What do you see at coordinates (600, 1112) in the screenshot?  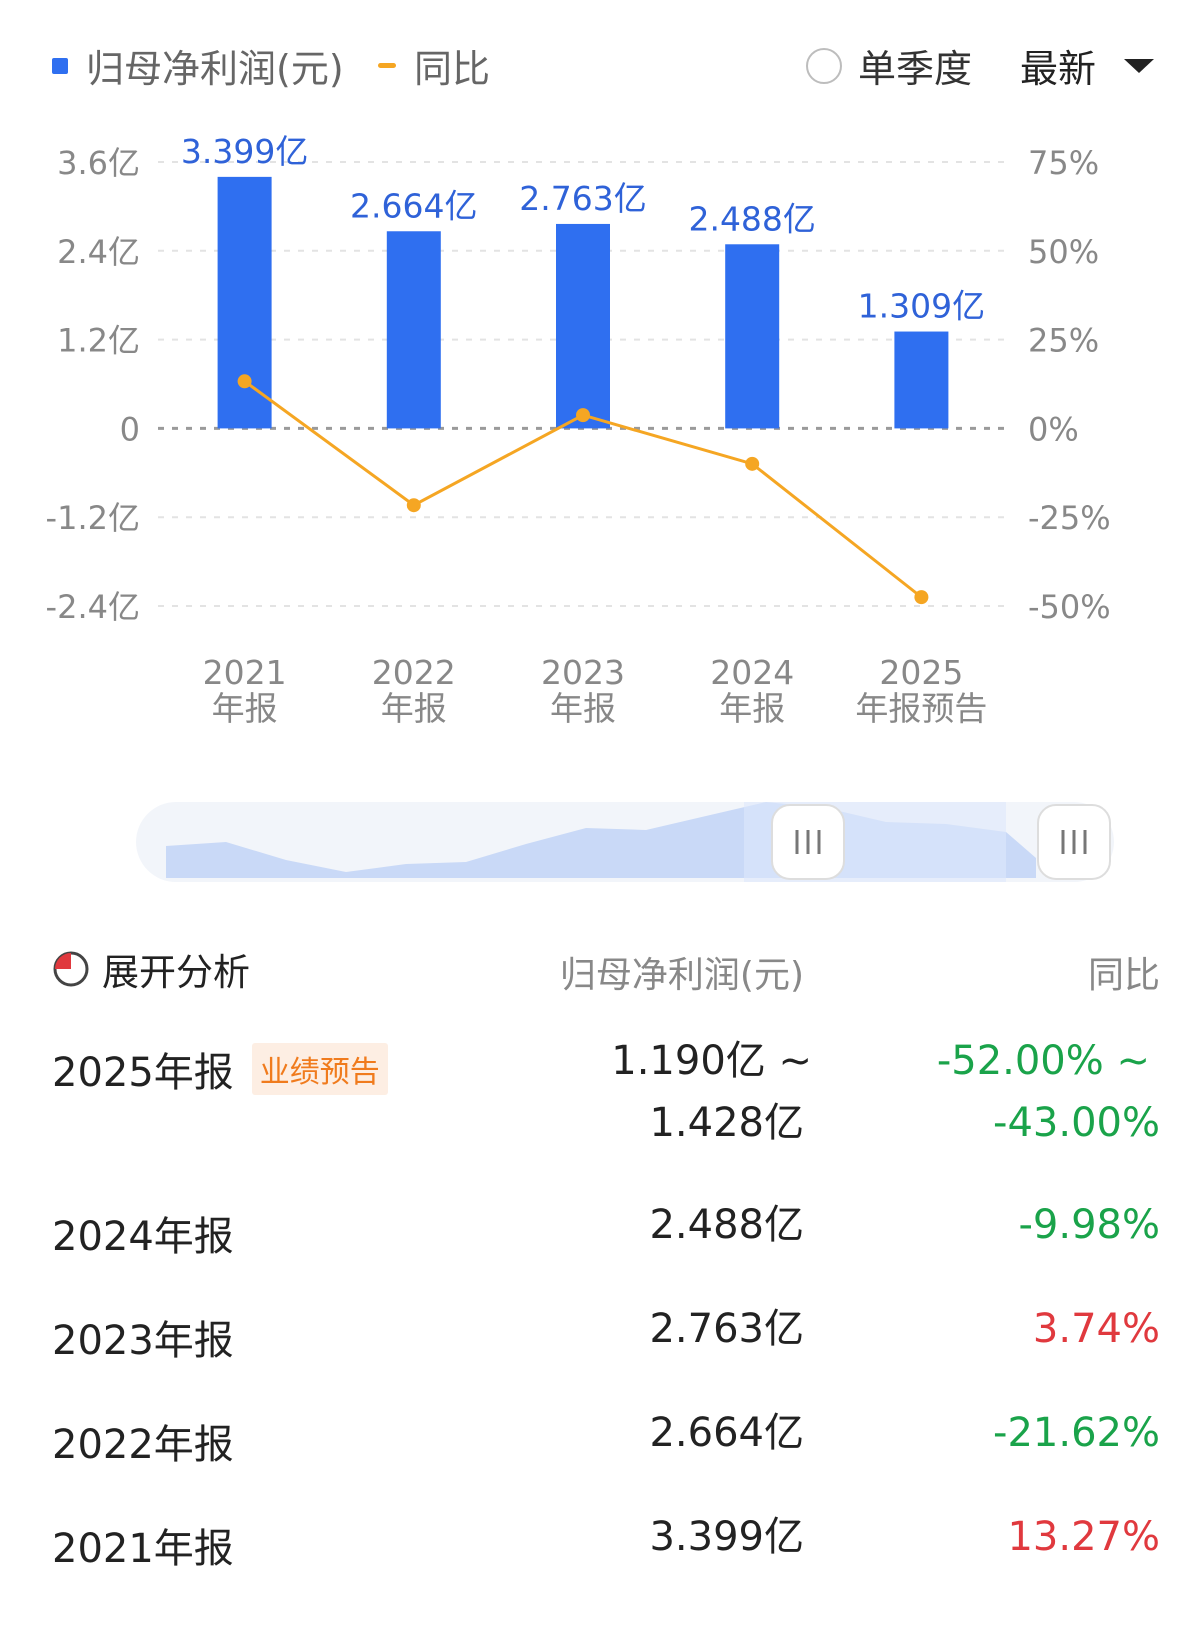 I see `table-row: 2025年报 业绩预告 1.190亿 ~ 1.428亿 -52.00% ~ -43.00%` at bounding box center [600, 1112].